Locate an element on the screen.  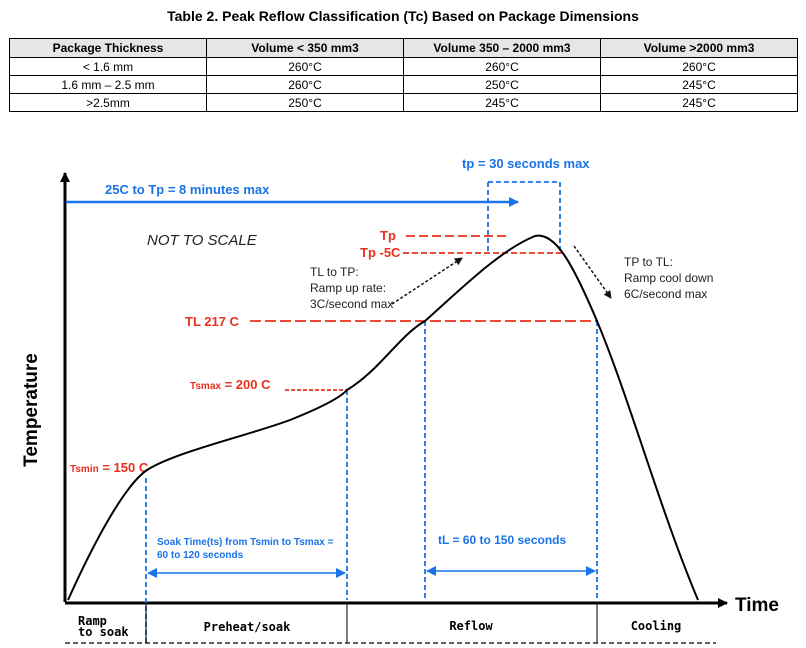
tp-level-label: Tp is located at coordinates (388, 235).